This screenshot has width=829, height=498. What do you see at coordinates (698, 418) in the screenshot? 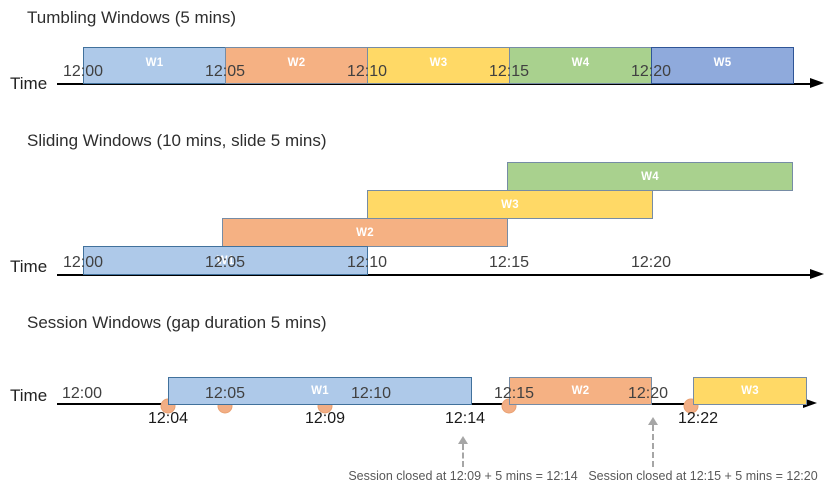
I see `session-event-label: 12:22` at bounding box center [698, 418].